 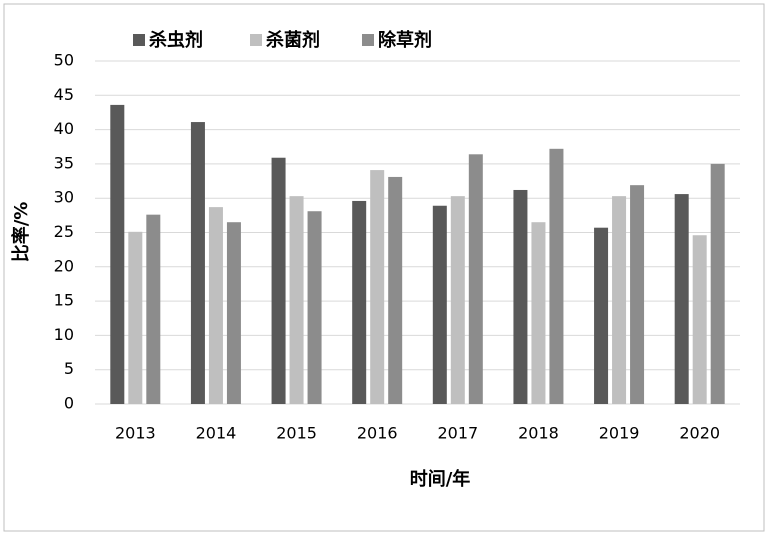 What do you see at coordinates (64, 94) in the screenshot?
I see `y-tick-label: 45` at bounding box center [64, 94].